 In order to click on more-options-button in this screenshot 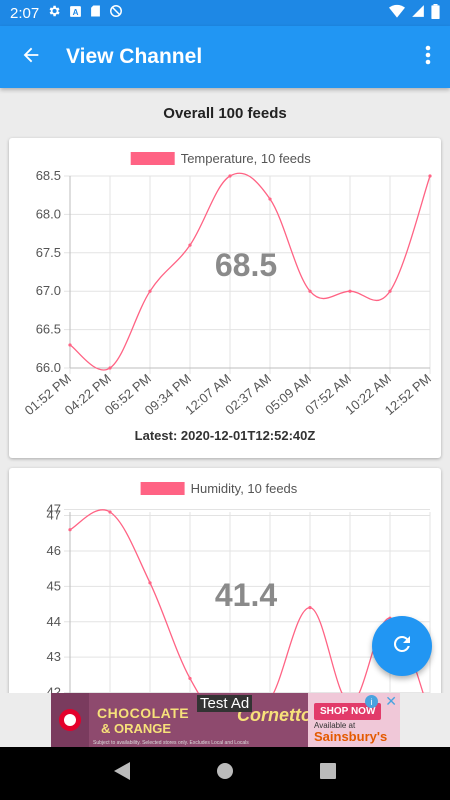, I will do `click(428, 57)`.